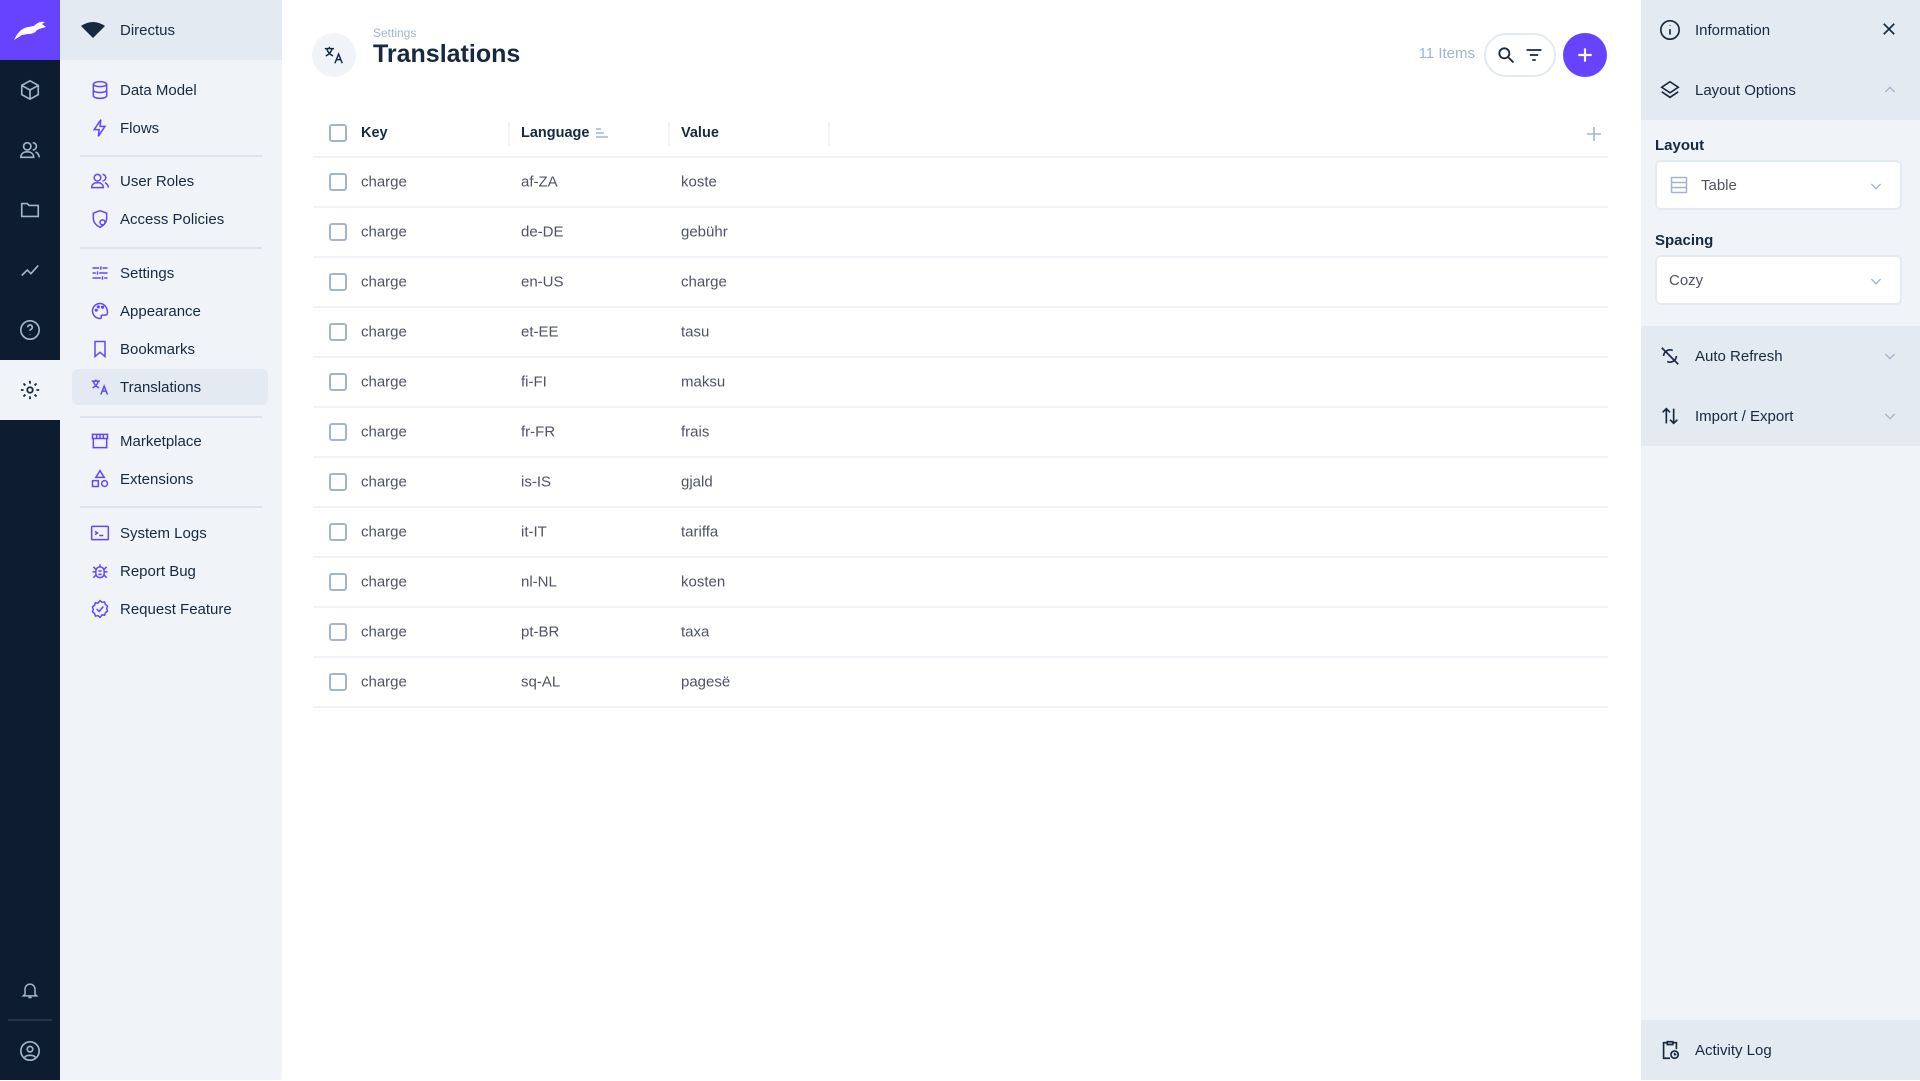 Image resolution: width=1920 pixels, height=1081 pixels. What do you see at coordinates (1780, 416) in the screenshot?
I see `import-export-section: Import / Export` at bounding box center [1780, 416].